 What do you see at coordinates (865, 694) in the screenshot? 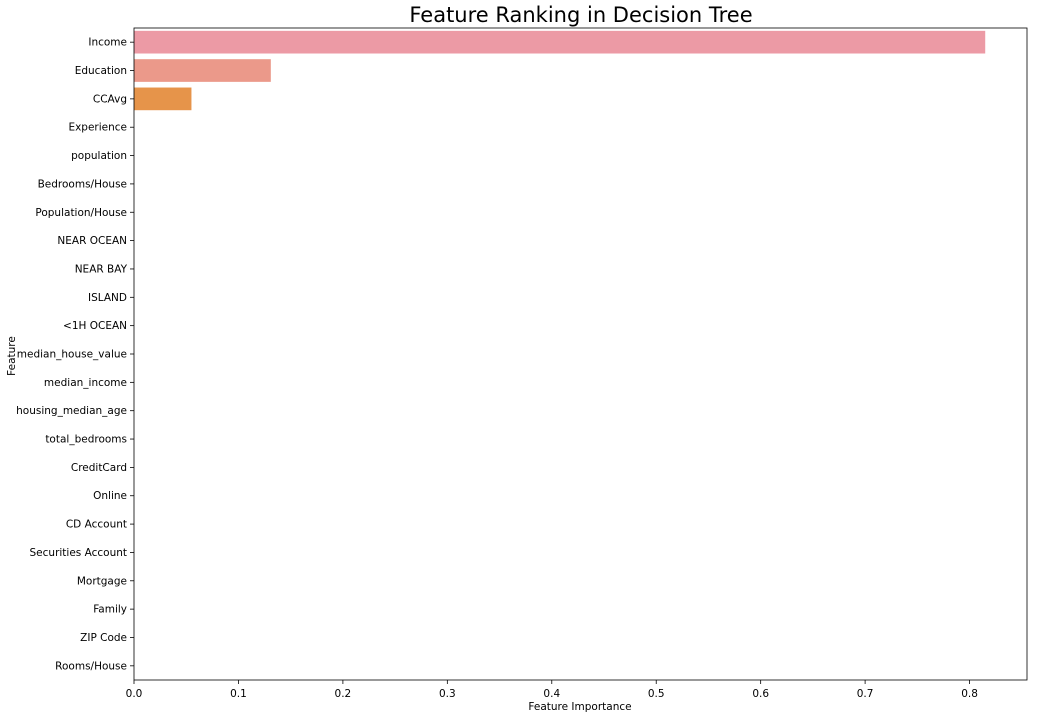
I see `x-tick-label: 0.7` at bounding box center [865, 694].